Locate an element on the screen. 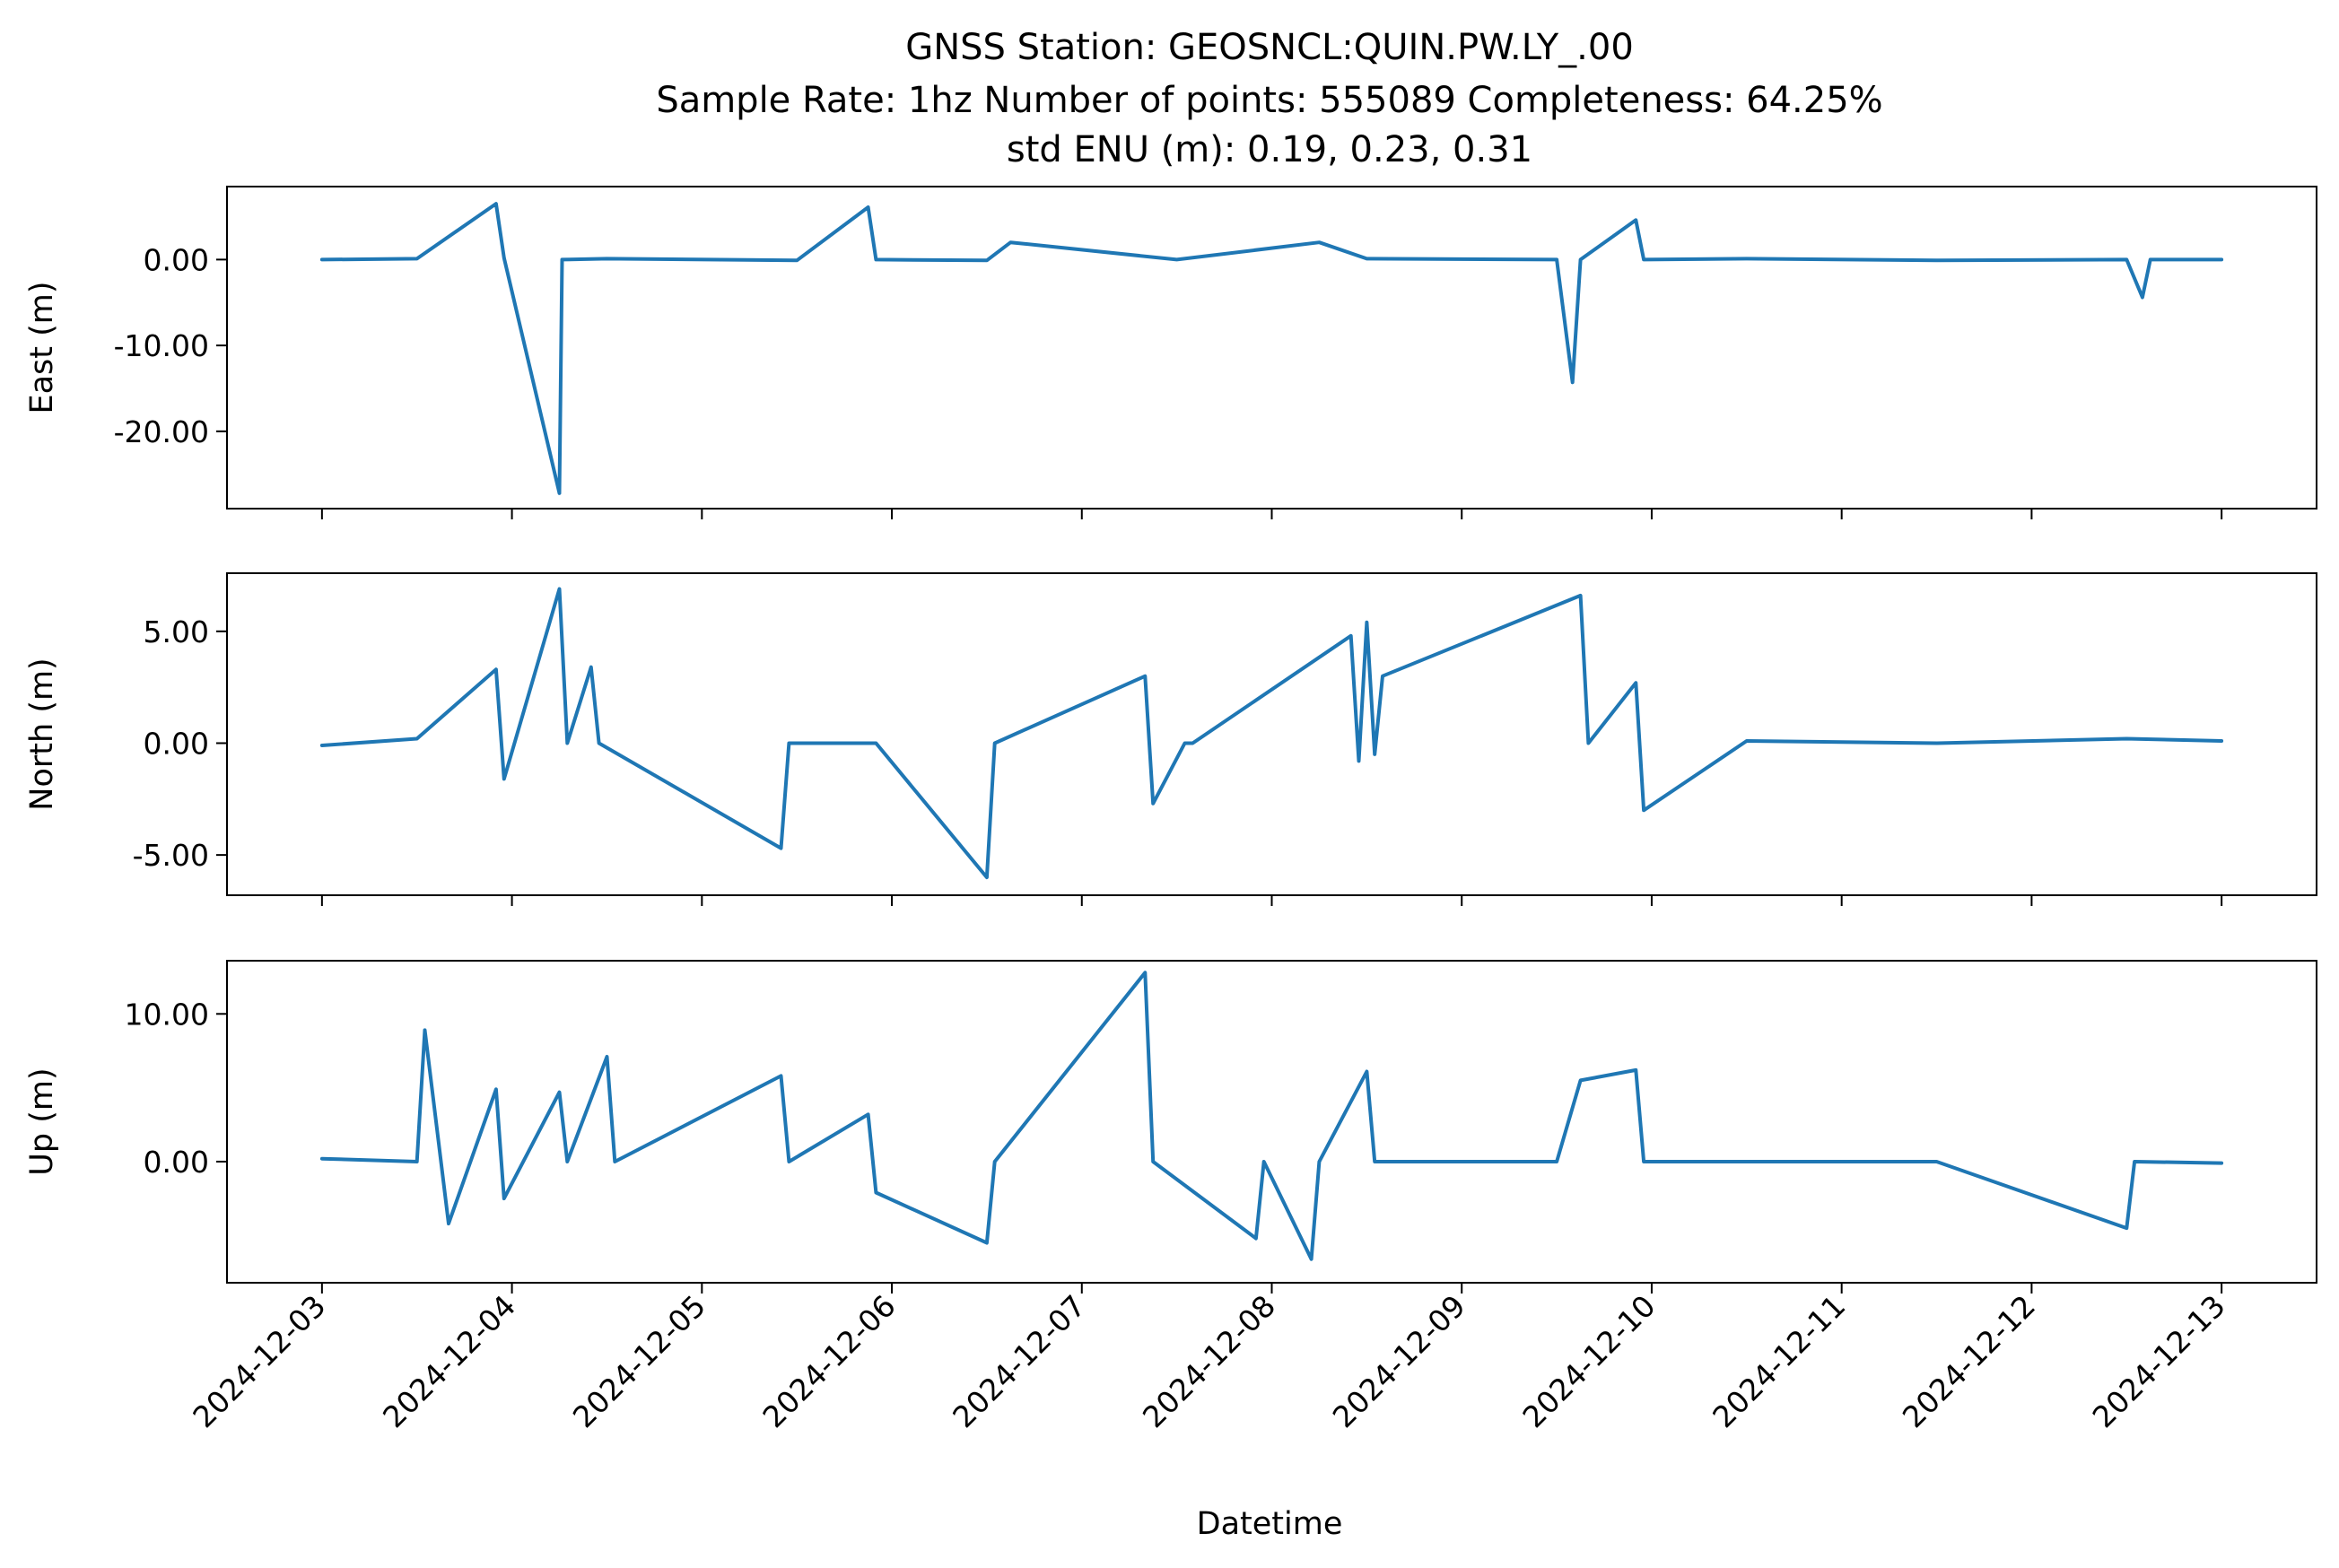 Image resolution: width=2339 pixels, height=1568 pixels. y-tick-label: 10.00 is located at coordinates (167, 1014).